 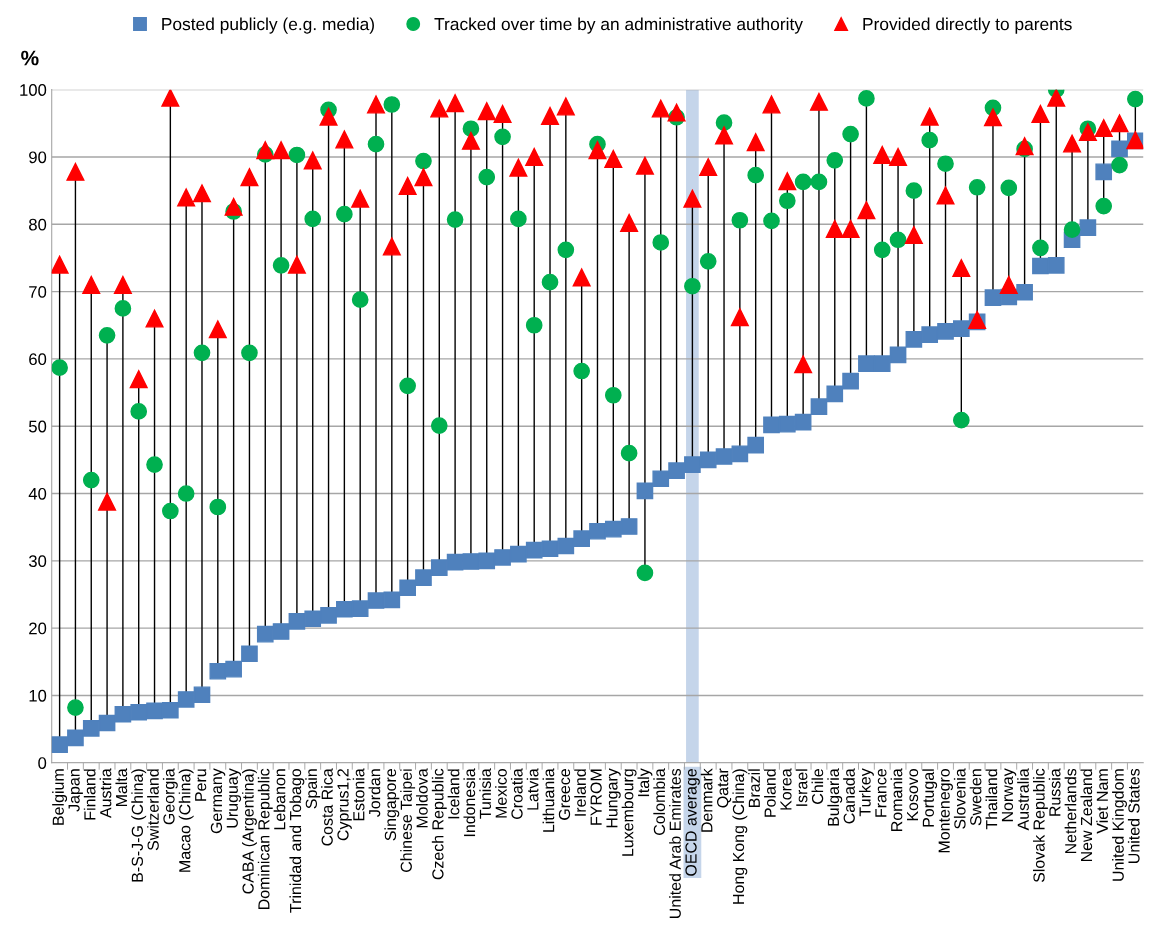 What do you see at coordinates (30, 58) in the screenshot?
I see `y-axis-title: %` at bounding box center [30, 58].